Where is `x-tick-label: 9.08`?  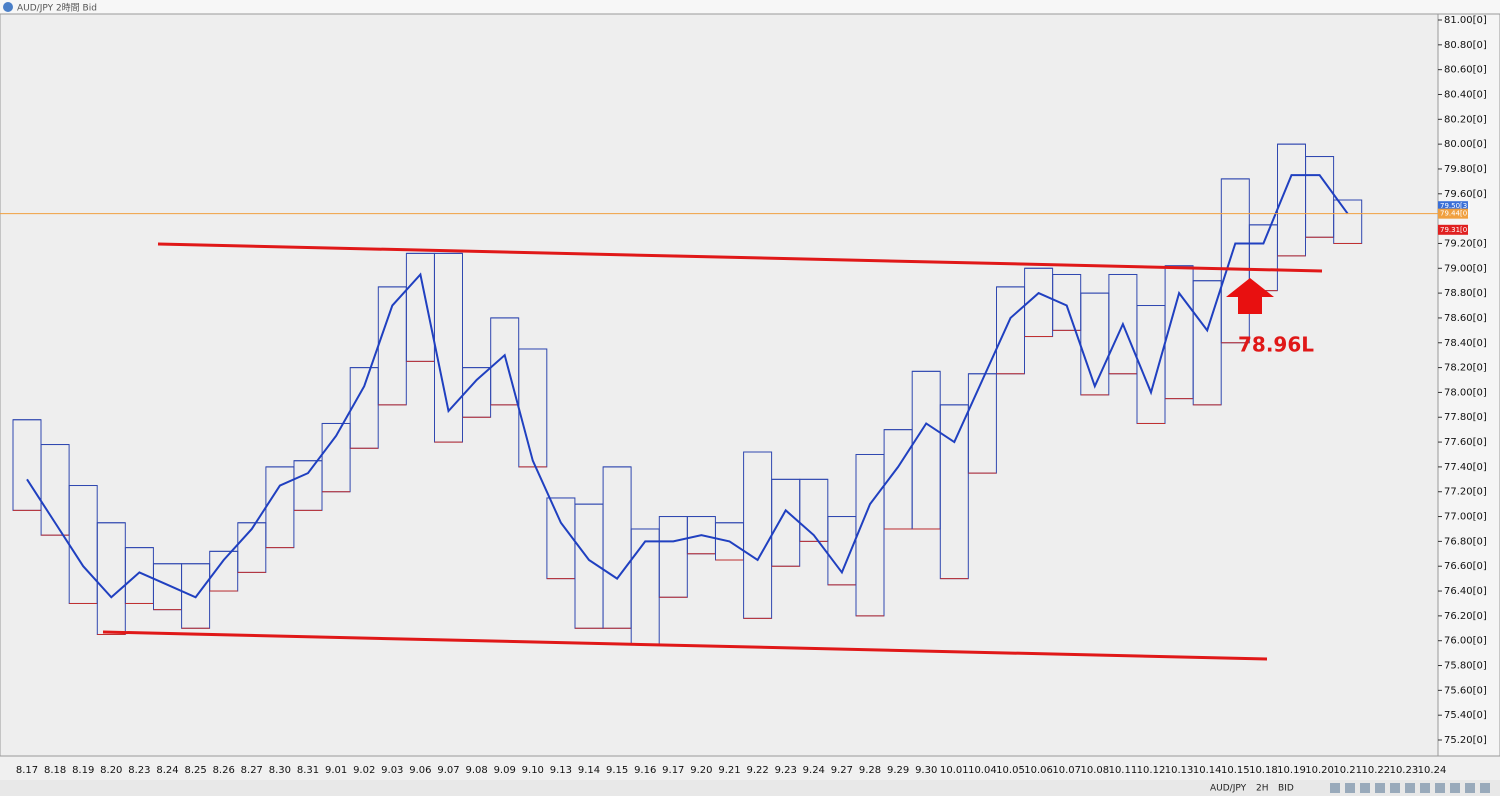
x-tick-label: 9.08 is located at coordinates (476, 770).